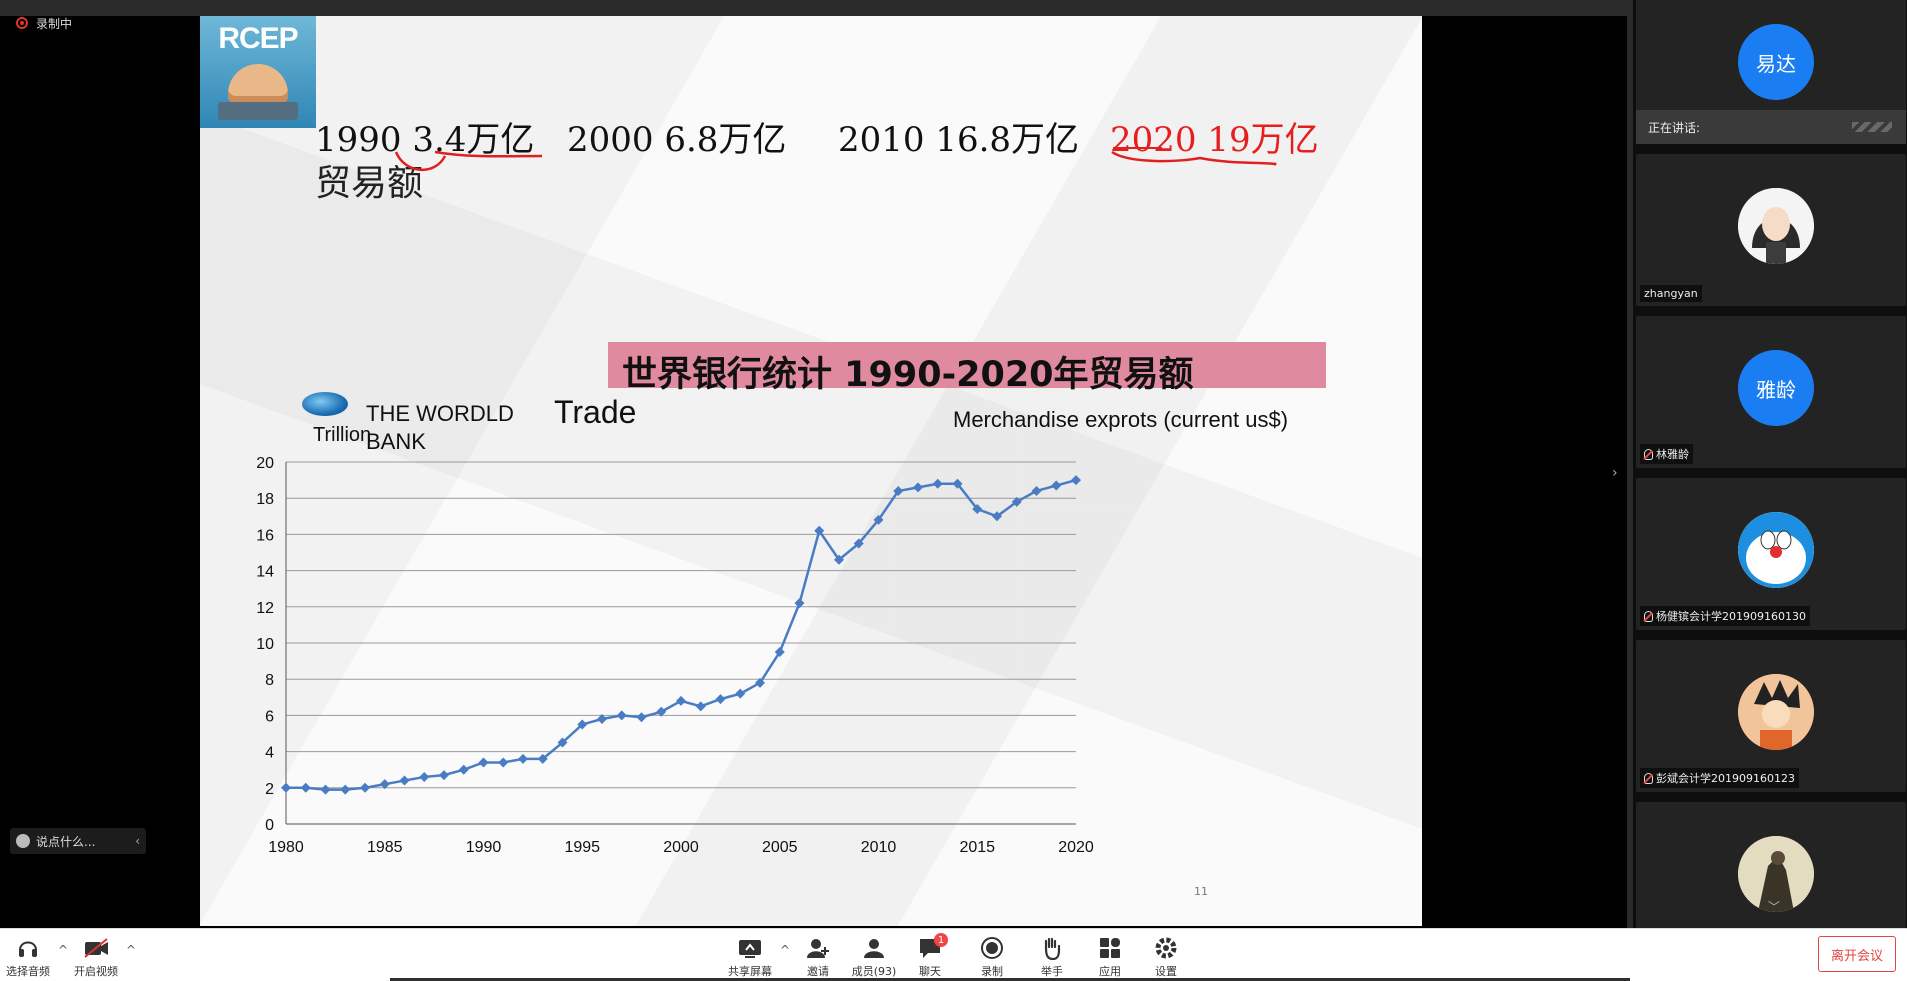 This screenshot has width=1907, height=981. Describe the element at coordinates (681, 634) in the screenshot. I see `series-line` at that location.